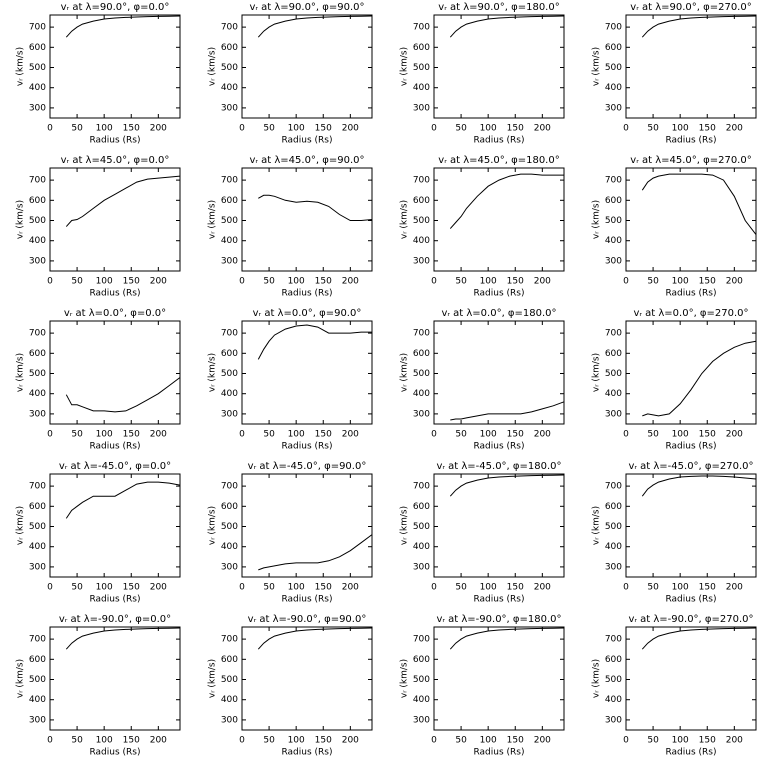  I want to click on panel-title: vᵣ at λ=0.0°, φ=270.0°, so click(690, 313).